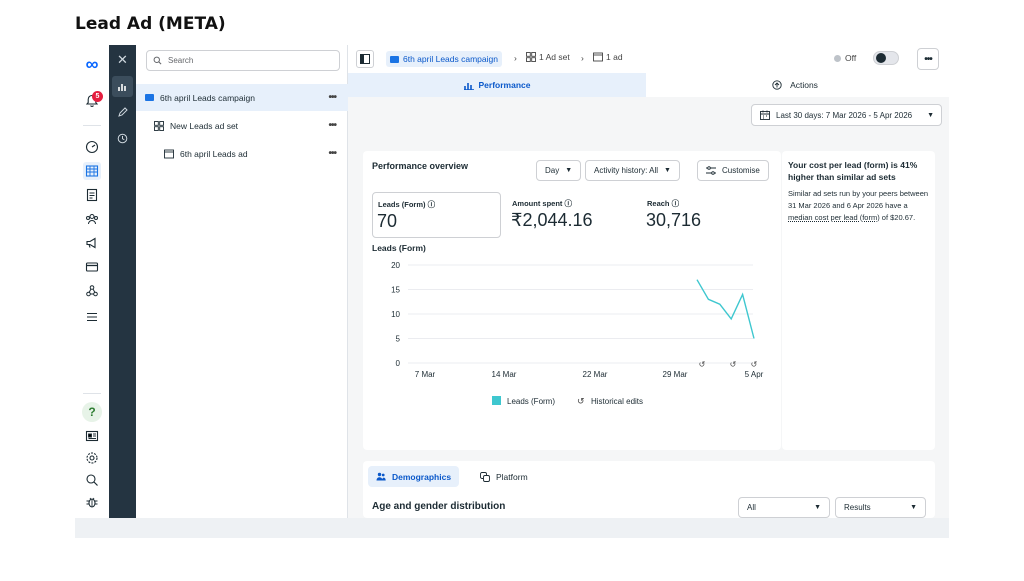  What do you see at coordinates (92, 412) in the screenshot?
I see `help-icon: ?` at bounding box center [92, 412].